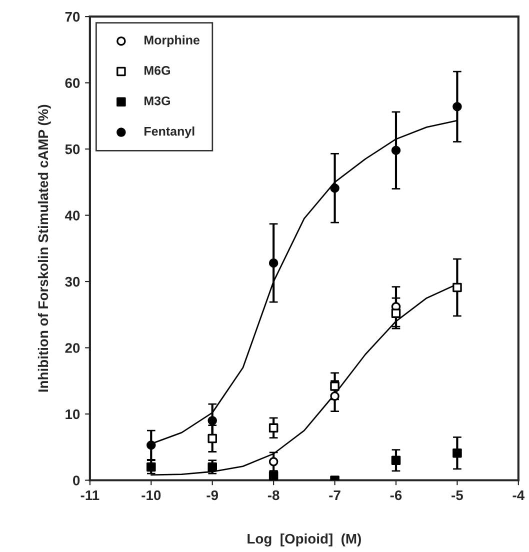 The height and width of the screenshot is (552, 529). I want to click on y-tick-label: 40, so click(72, 215).